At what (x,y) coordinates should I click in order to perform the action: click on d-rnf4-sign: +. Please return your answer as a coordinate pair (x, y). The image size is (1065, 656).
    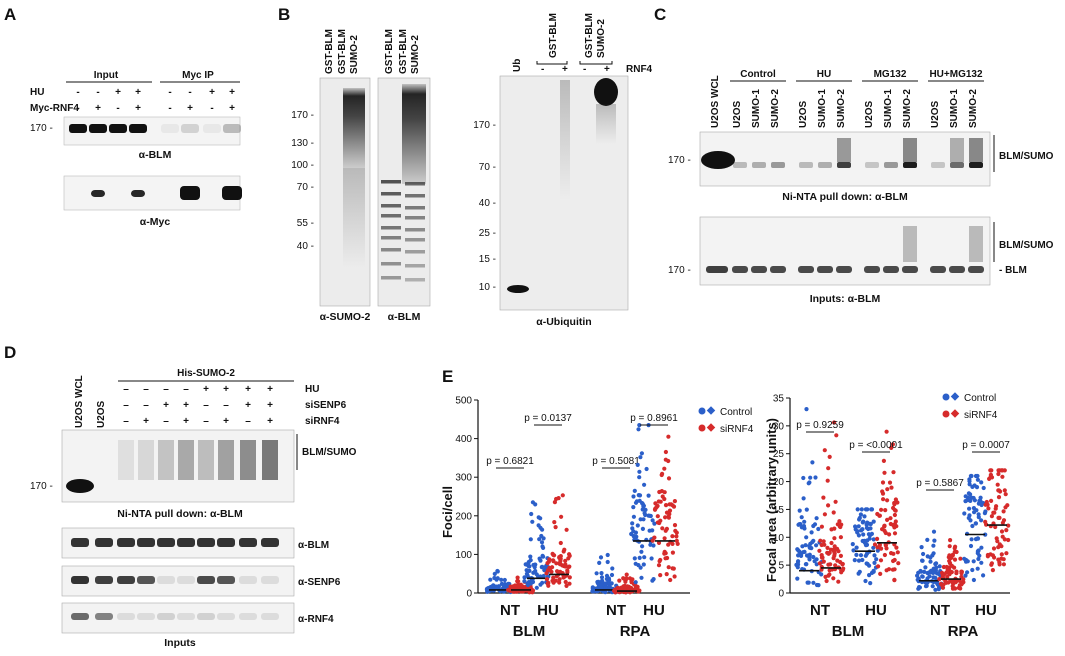
    Looking at the image, I should click on (146, 421).